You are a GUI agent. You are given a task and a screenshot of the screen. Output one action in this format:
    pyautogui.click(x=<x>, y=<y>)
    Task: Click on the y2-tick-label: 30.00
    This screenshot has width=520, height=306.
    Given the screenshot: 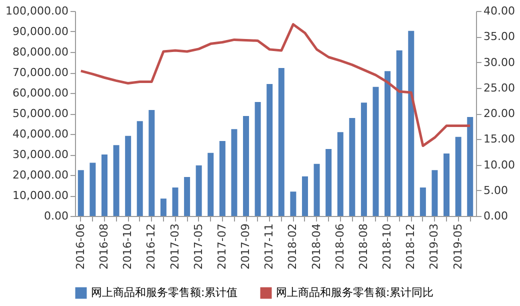 What is the action you would take?
    pyautogui.click(x=499, y=62)
    